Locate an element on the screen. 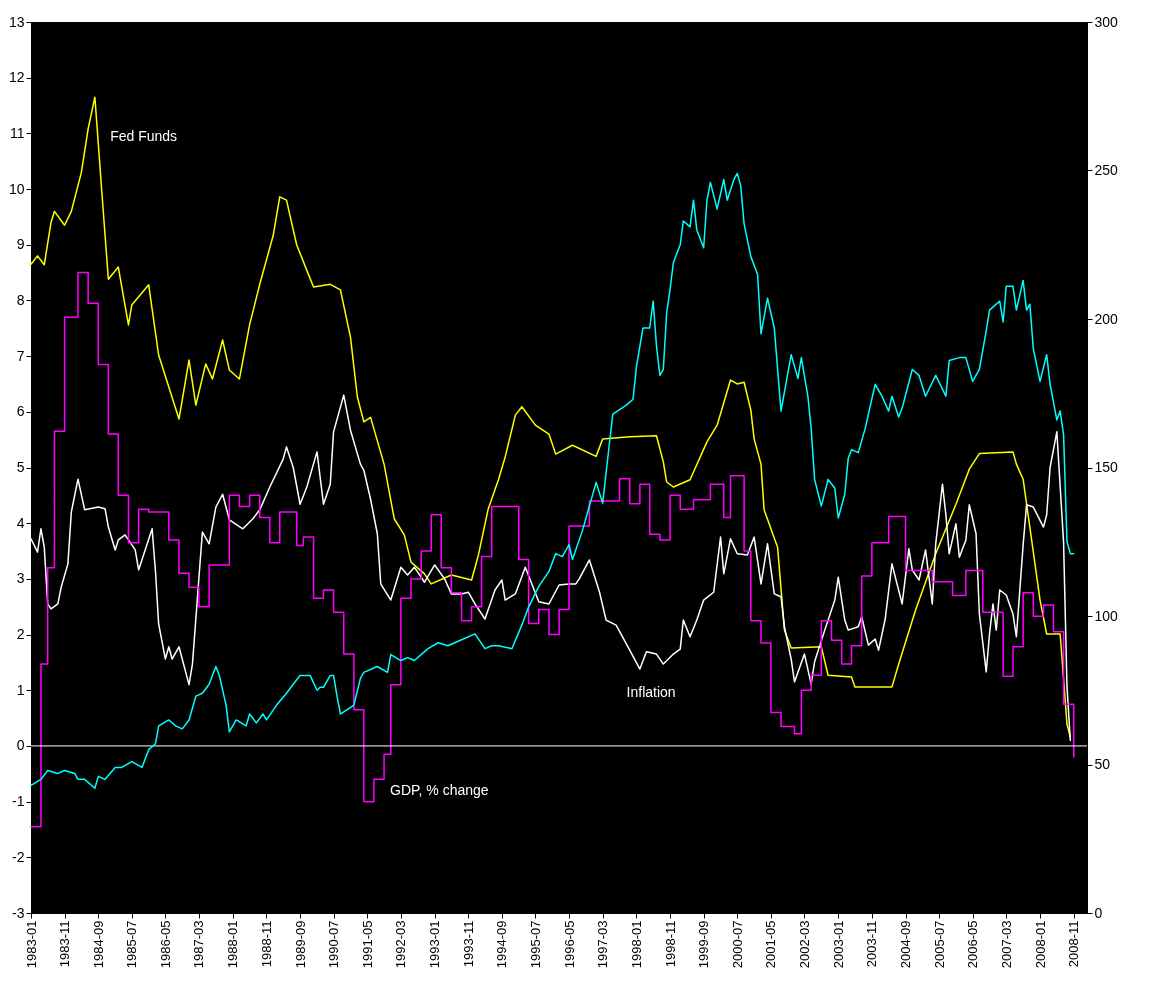 The height and width of the screenshot is (989, 1151). x-tick-label: 1998-01 is located at coordinates (636, 944).